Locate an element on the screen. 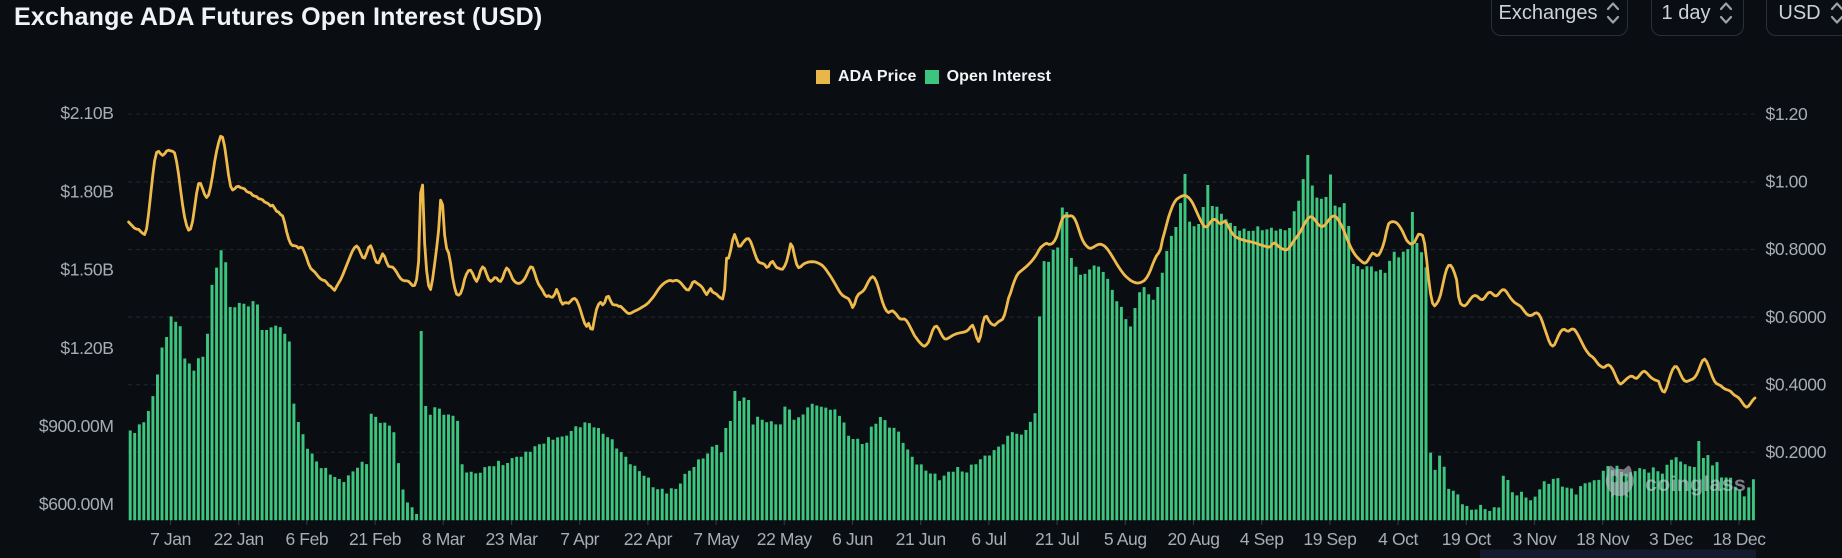 Image resolution: width=1842 pixels, height=558 pixels. svg-text: 7 Apr is located at coordinates (579, 539).